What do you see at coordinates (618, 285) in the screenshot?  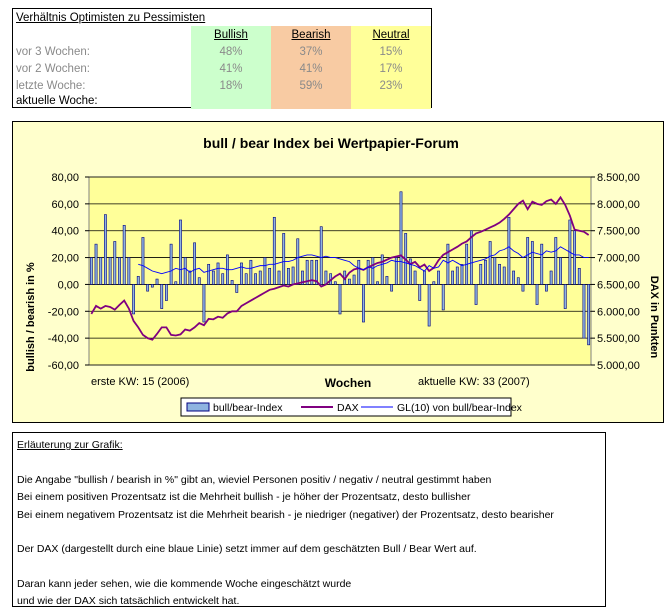 I see `y-right-tick-label: 6.500,00` at bounding box center [618, 285].